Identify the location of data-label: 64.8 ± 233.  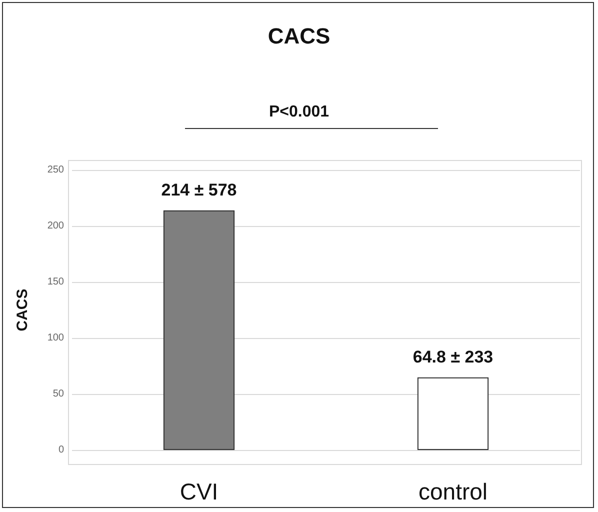
(453, 356).